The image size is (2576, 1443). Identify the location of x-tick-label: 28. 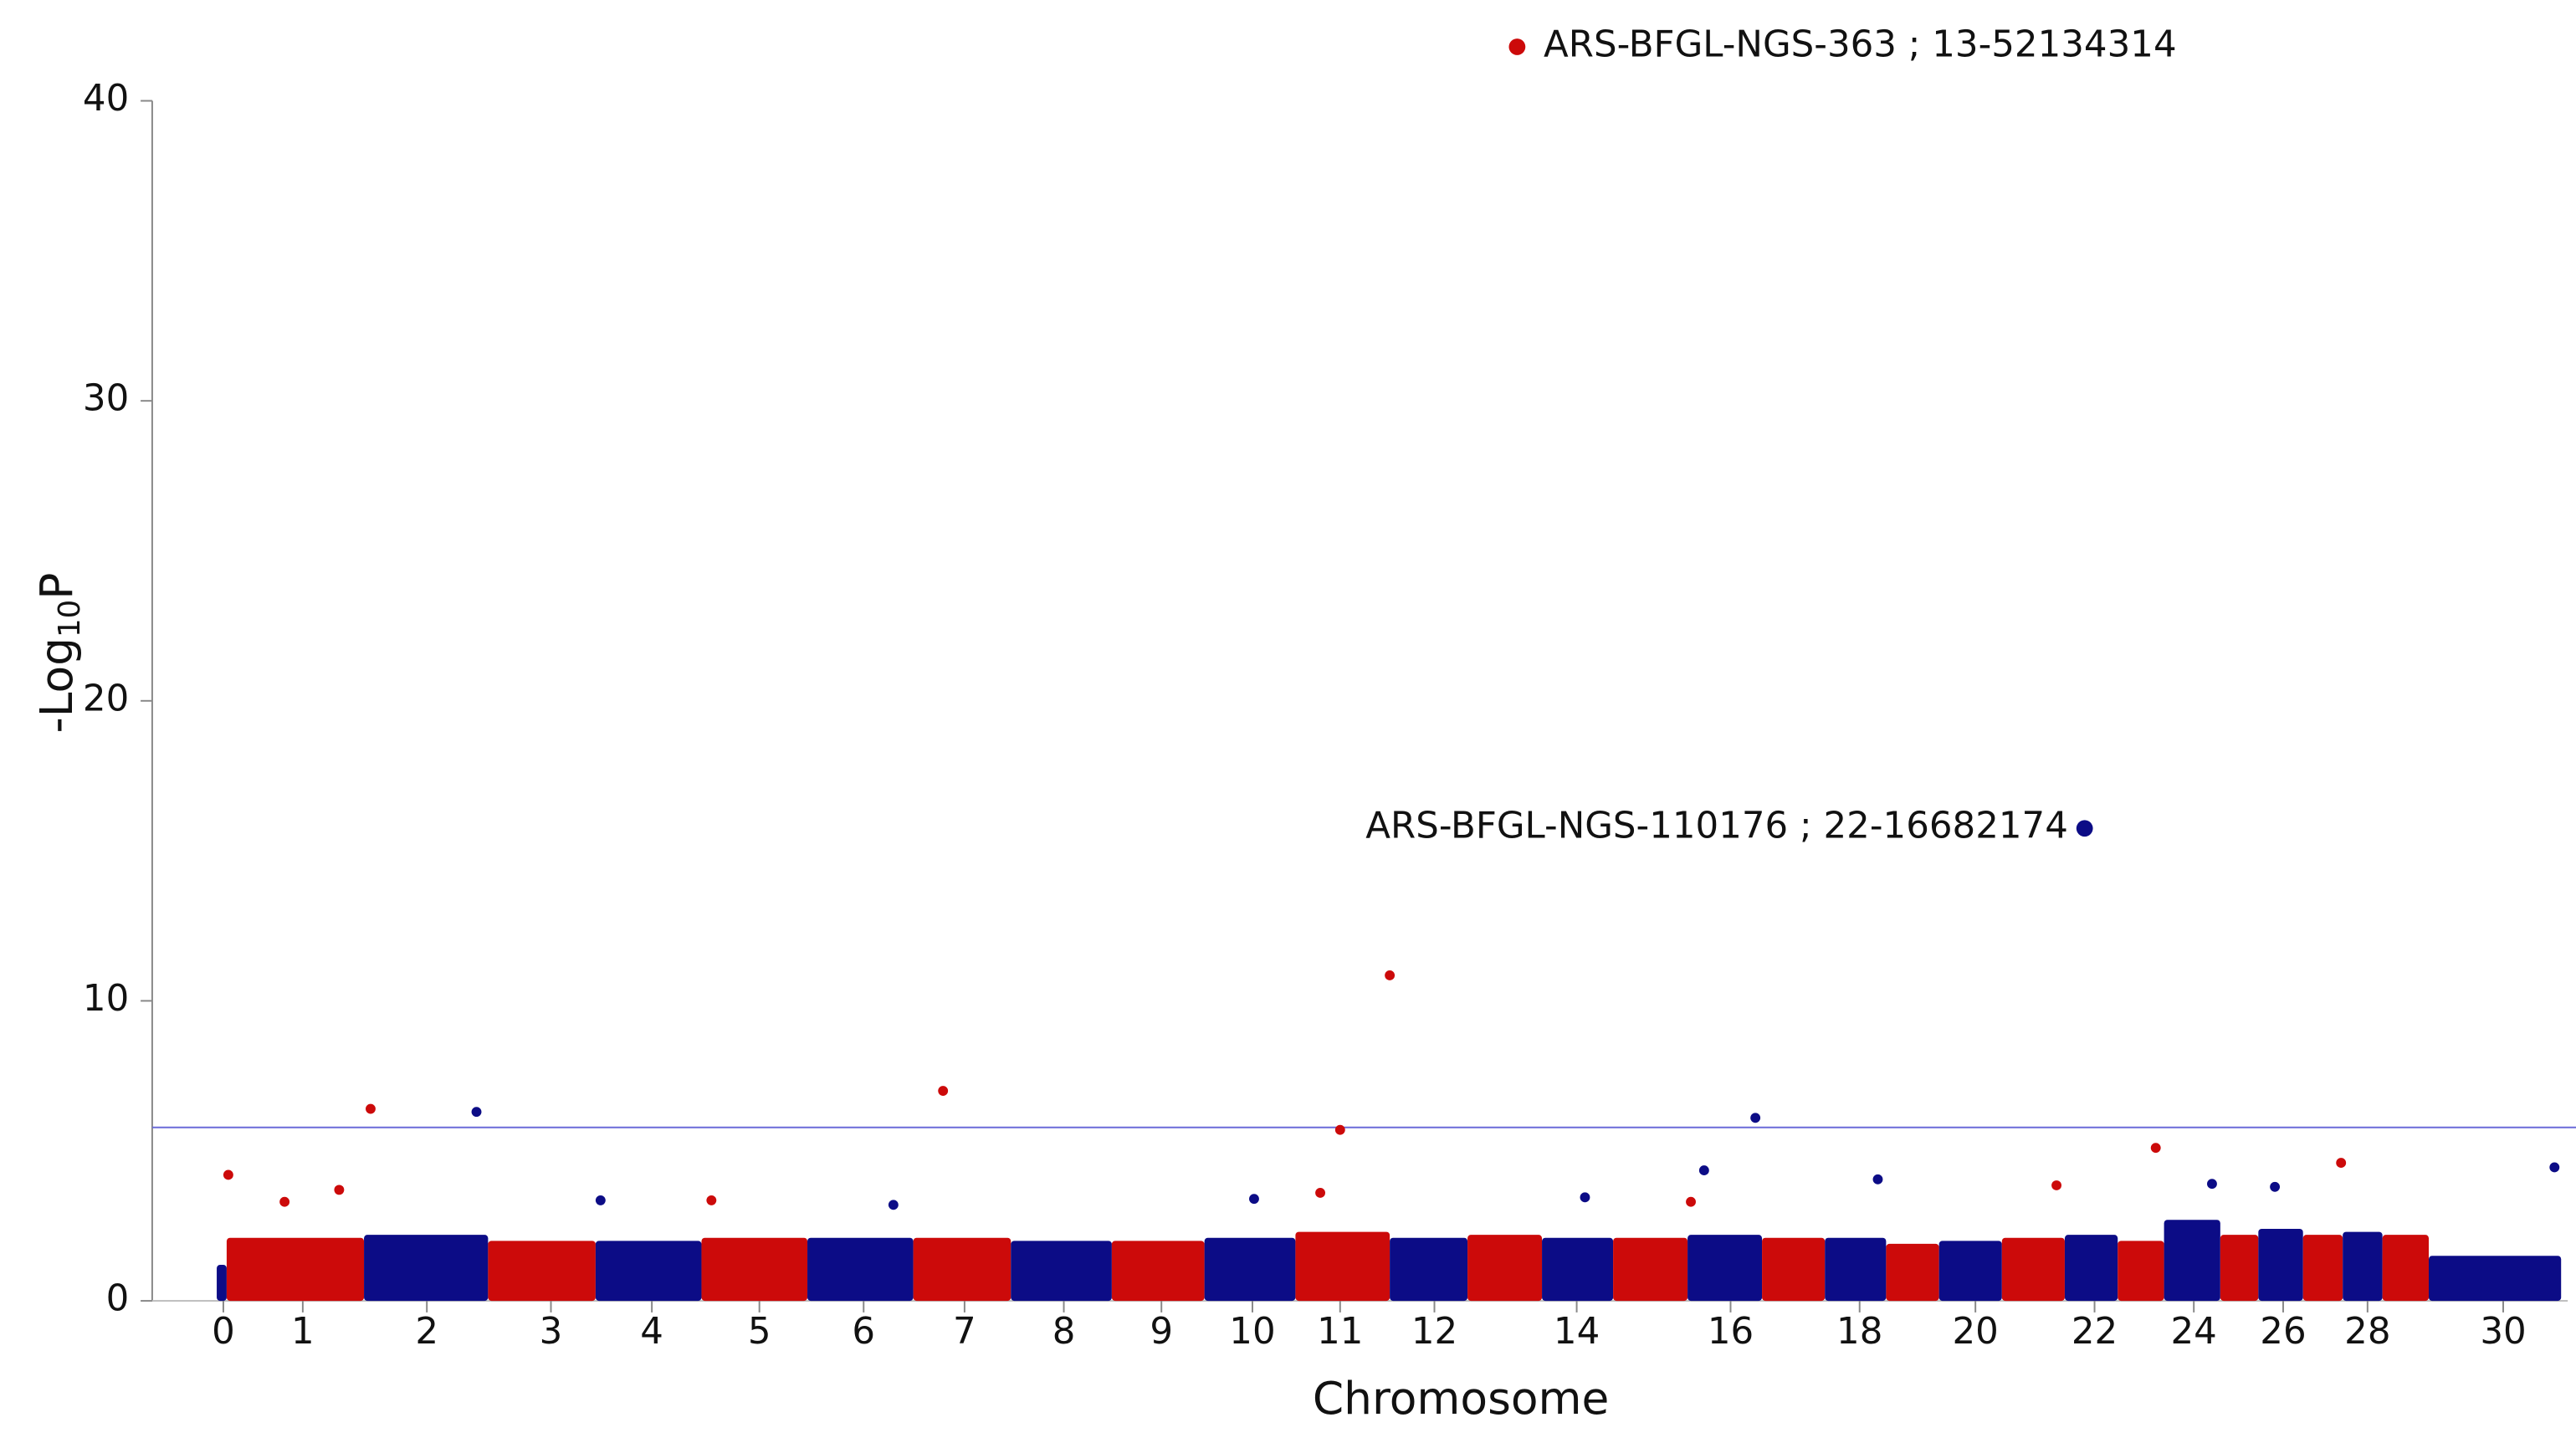
(2367, 1332).